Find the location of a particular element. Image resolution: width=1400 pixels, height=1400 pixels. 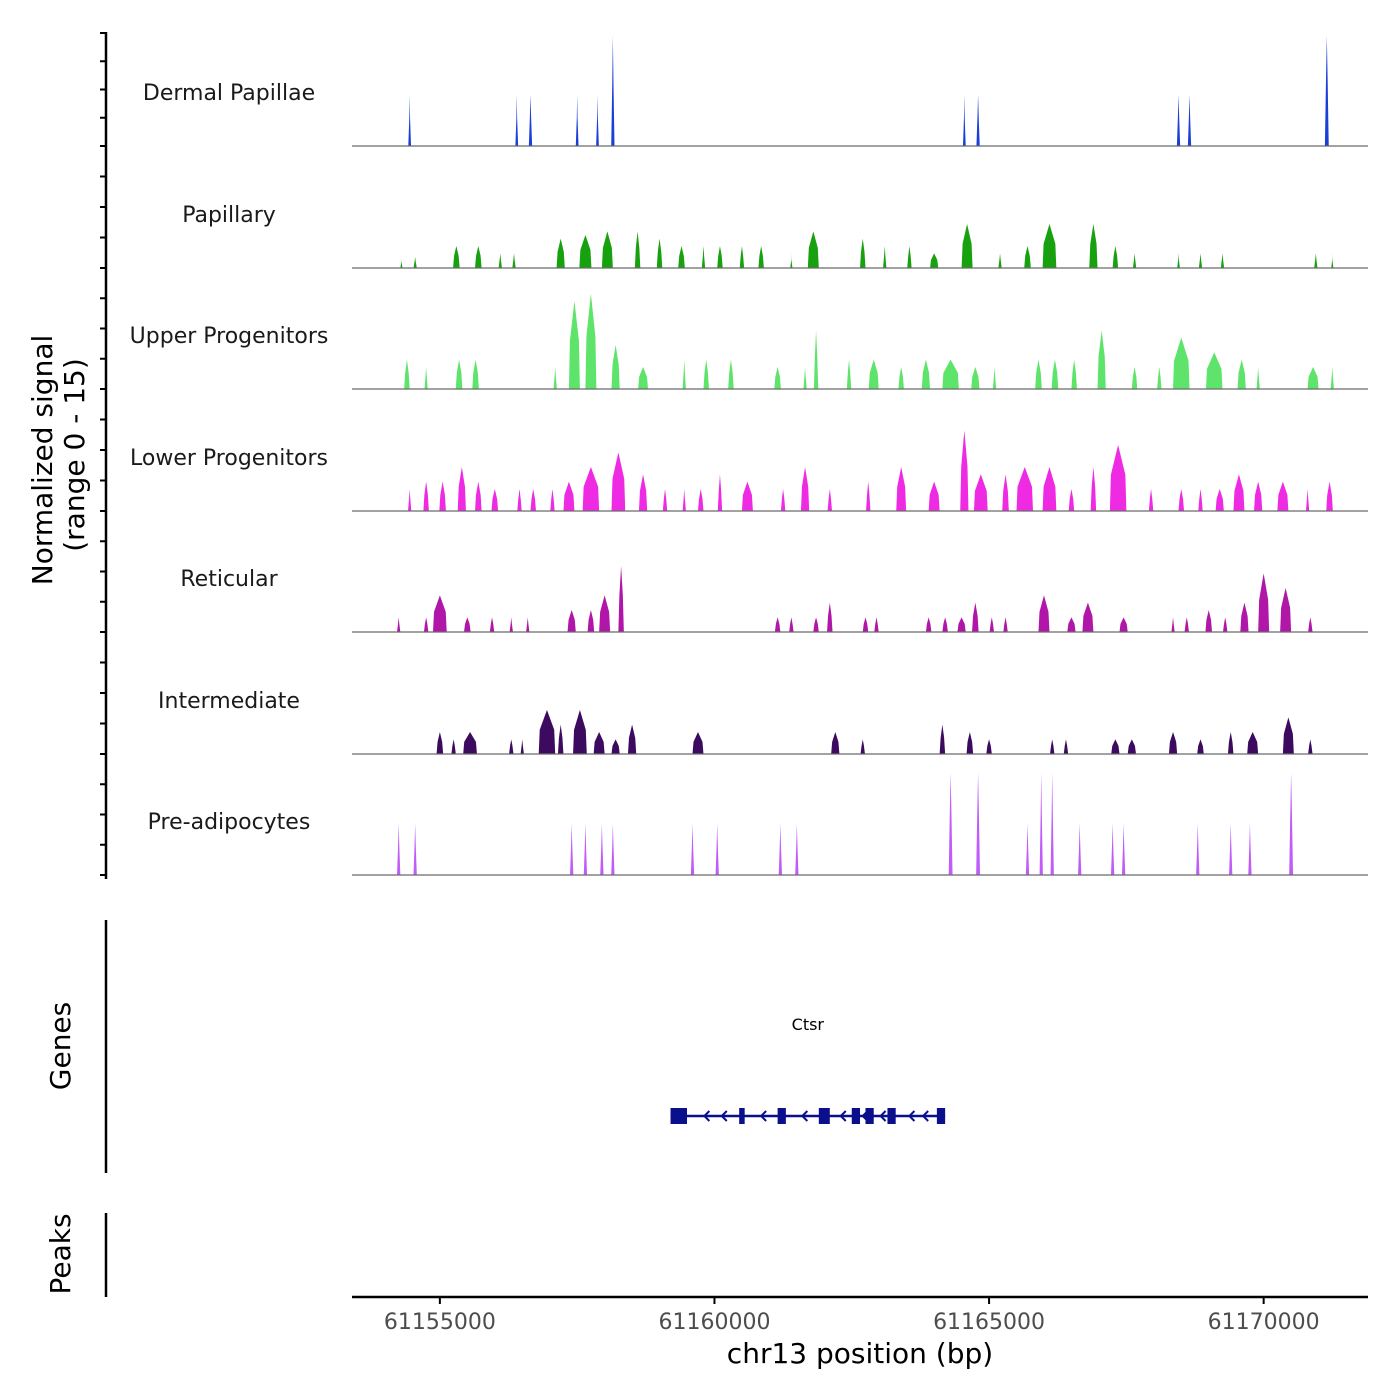

track-label: Upper Progenitors is located at coordinates (229, 336).